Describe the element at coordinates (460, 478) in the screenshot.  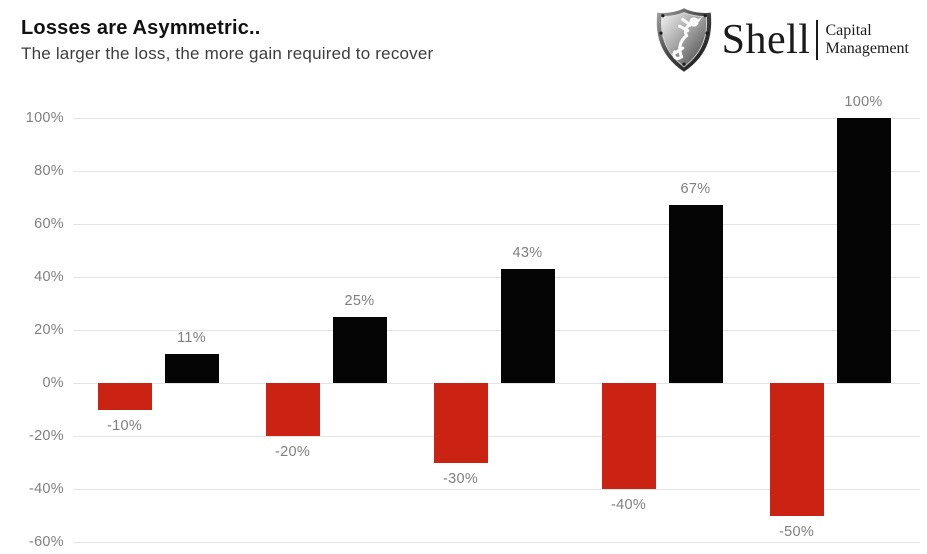
I see `loss-bar-label: -30%` at that location.